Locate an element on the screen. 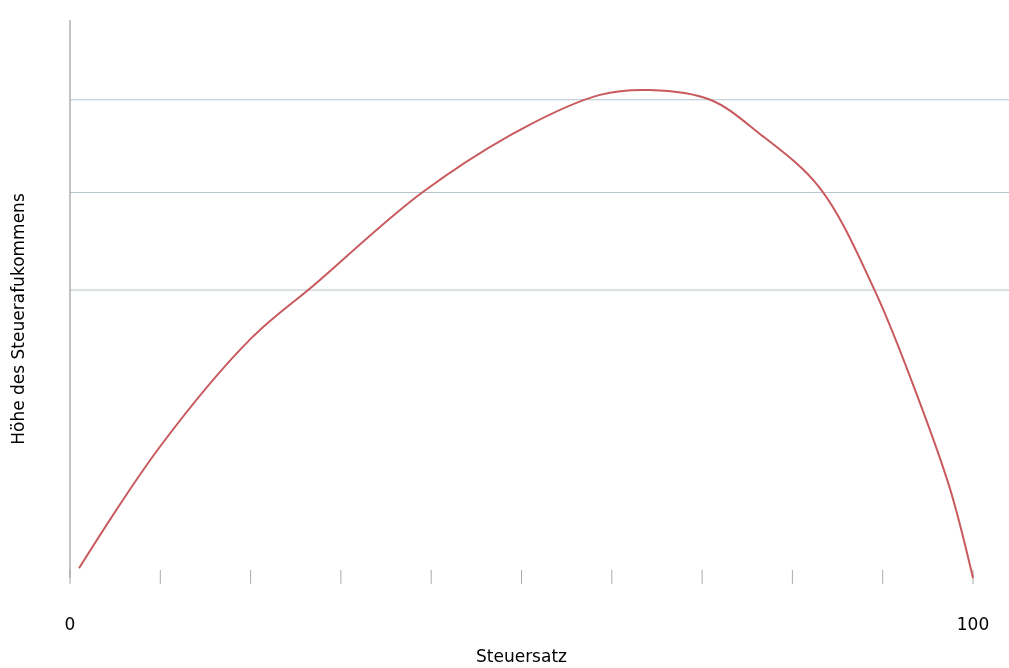 This screenshot has height=668, width=1009. x-axis-title: Steuersatz is located at coordinates (521, 656).